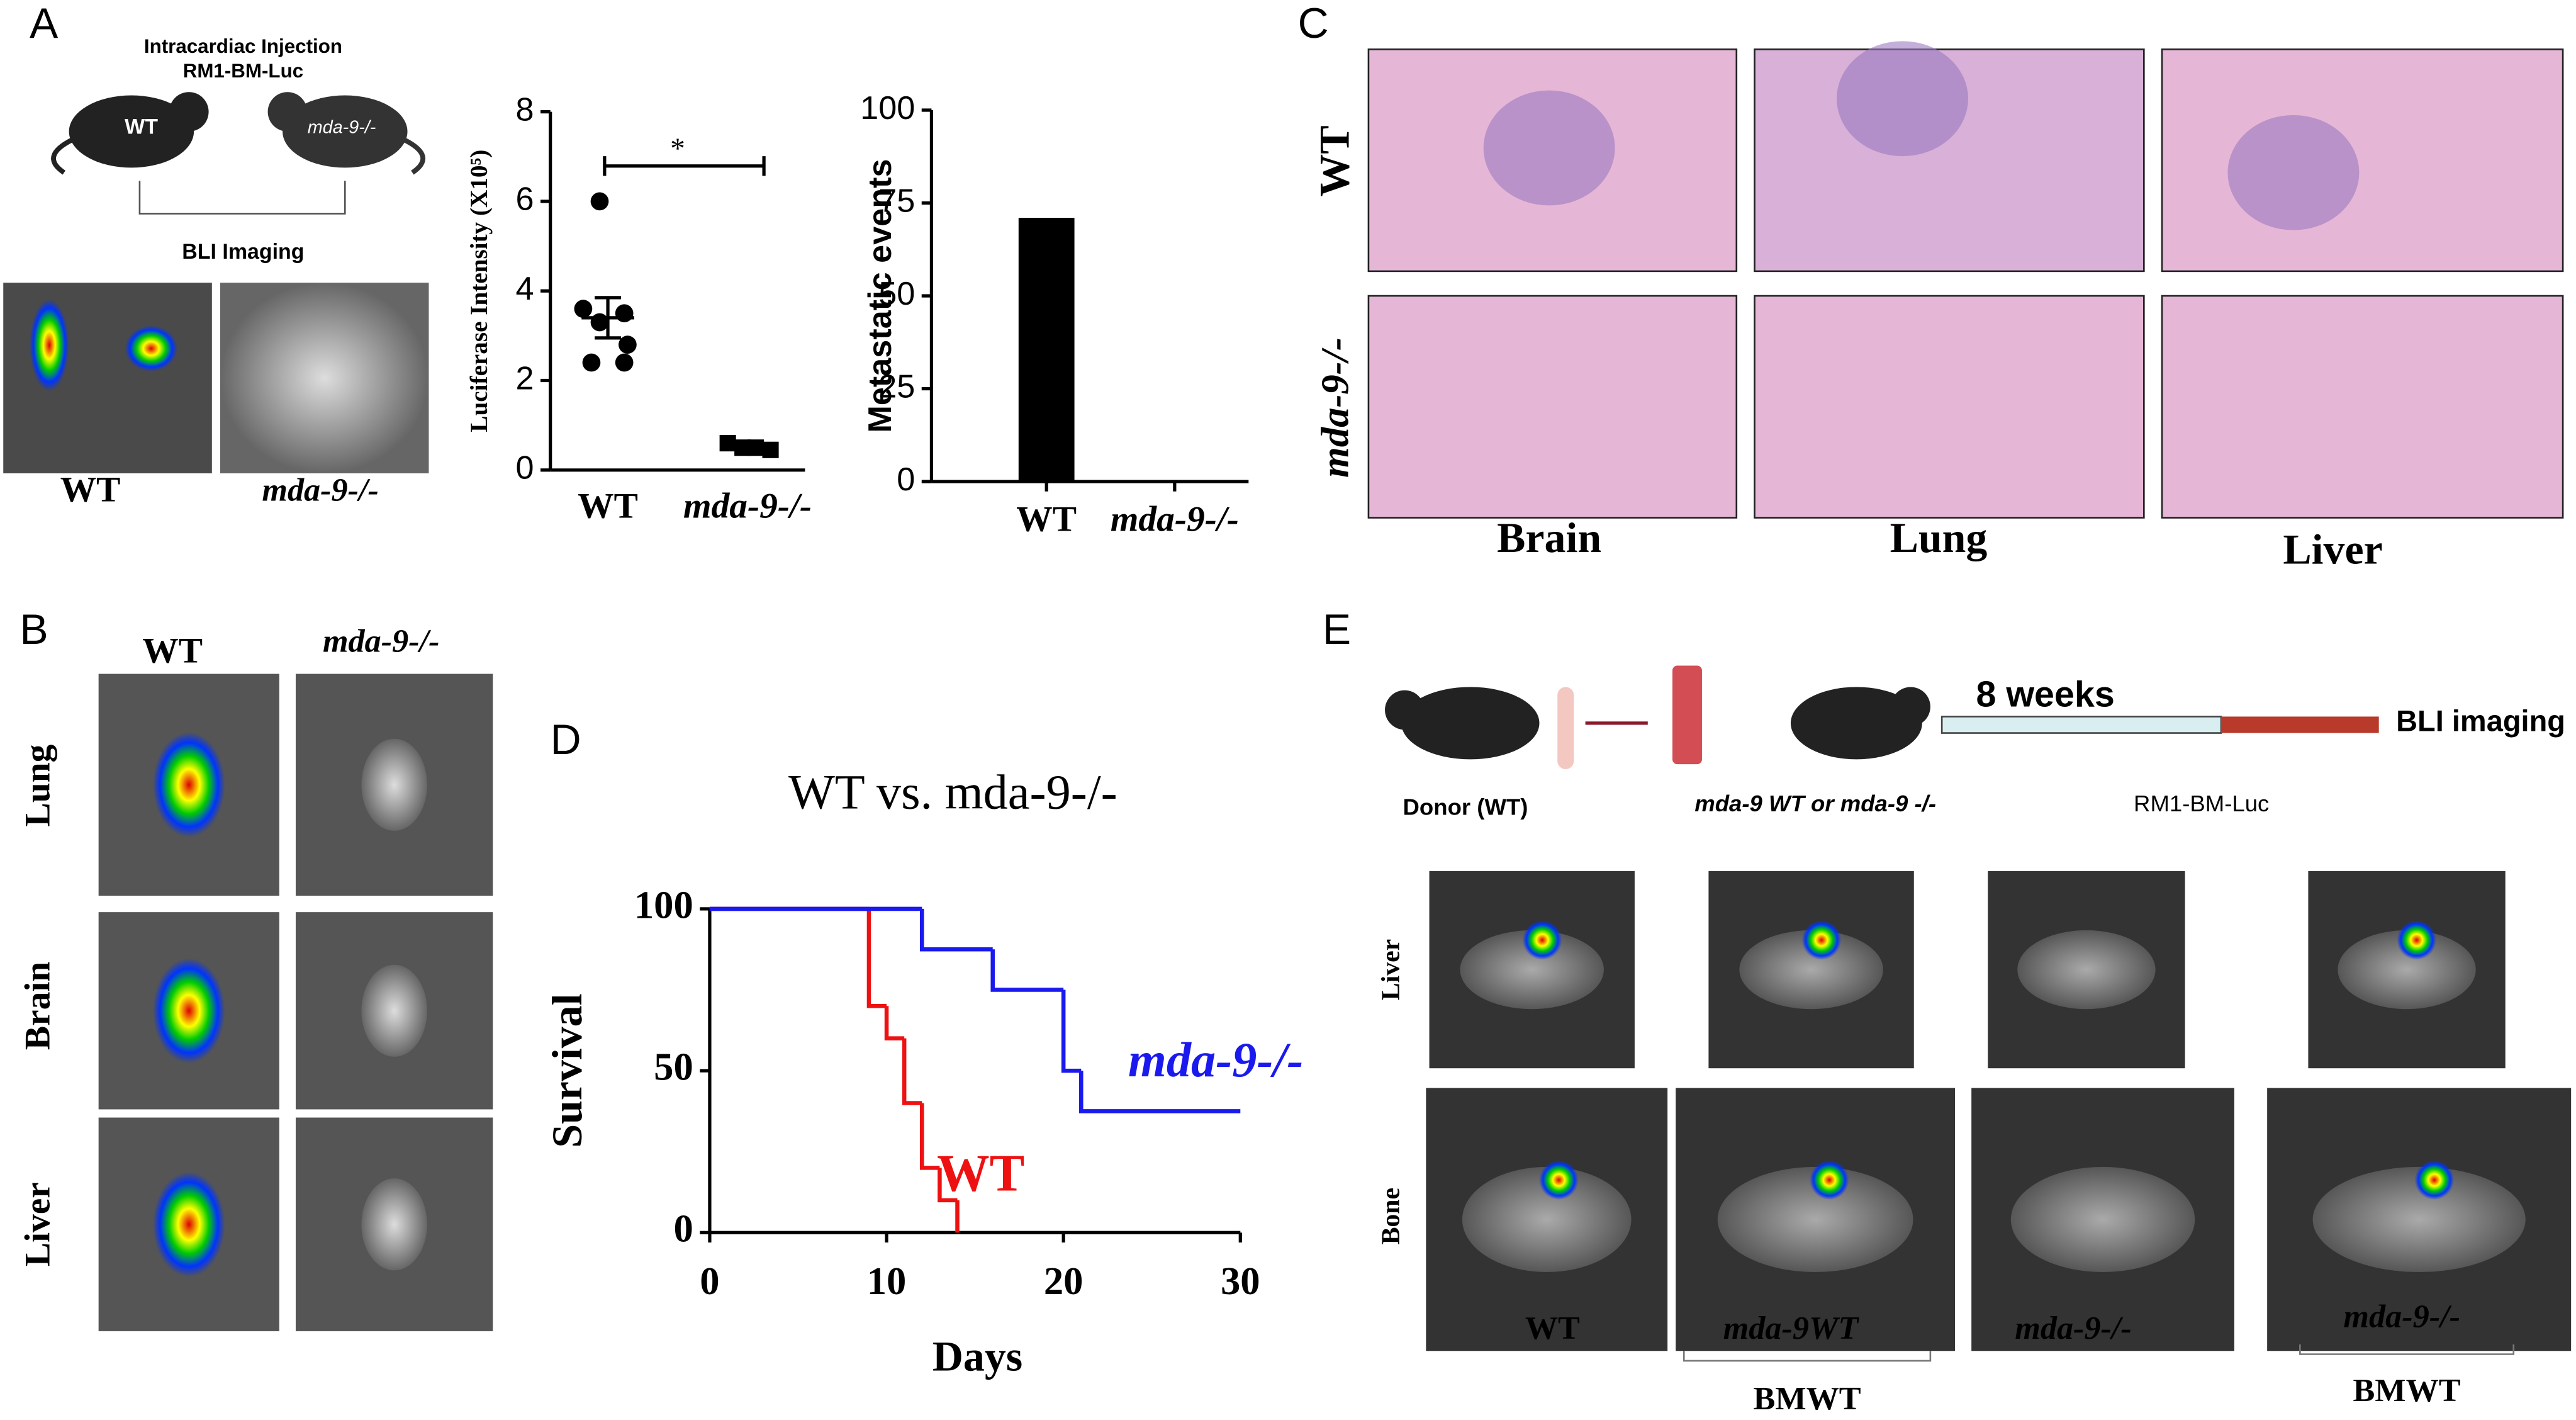  Describe the element at coordinates (1791, 1328) in the screenshot. I see `column-label: mda-9WT` at that location.